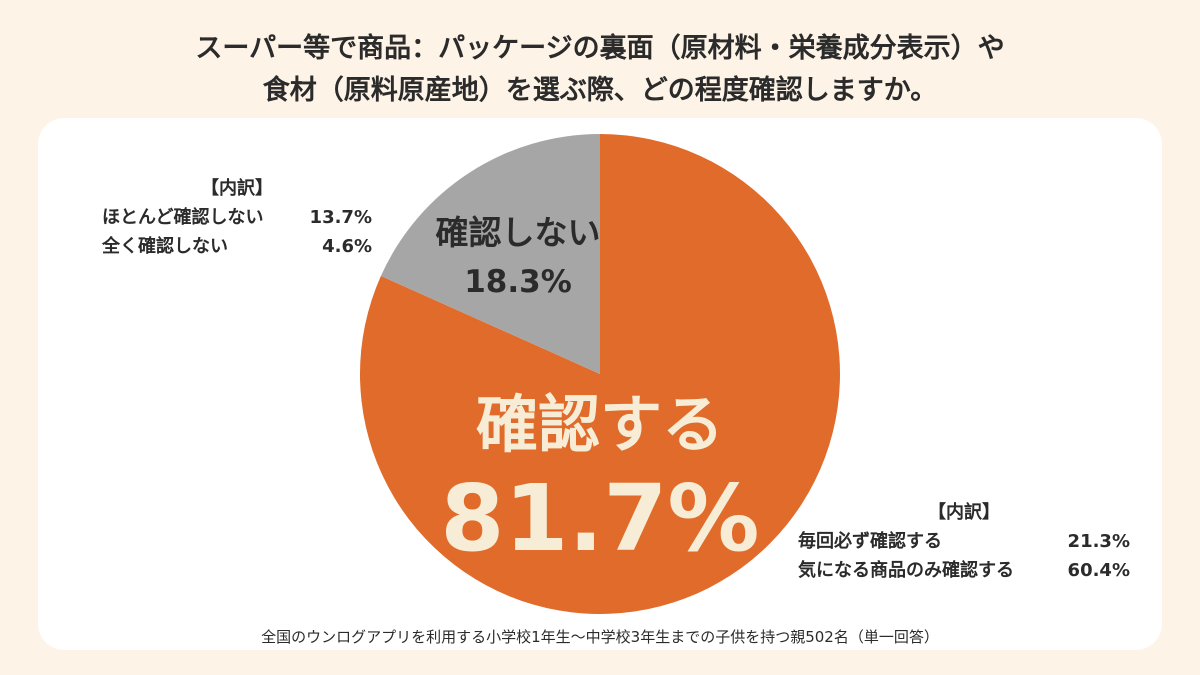  I want to click on breakdown-value: 13.7%, so click(340, 217).